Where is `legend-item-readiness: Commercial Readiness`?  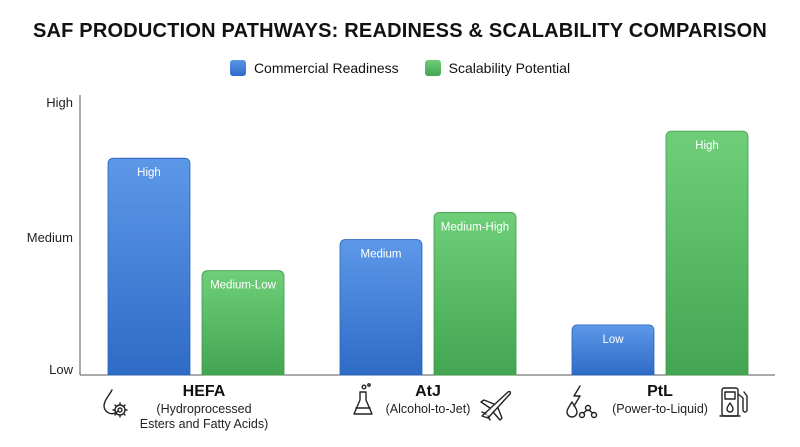 legend-item-readiness: Commercial Readiness is located at coordinates (314, 68).